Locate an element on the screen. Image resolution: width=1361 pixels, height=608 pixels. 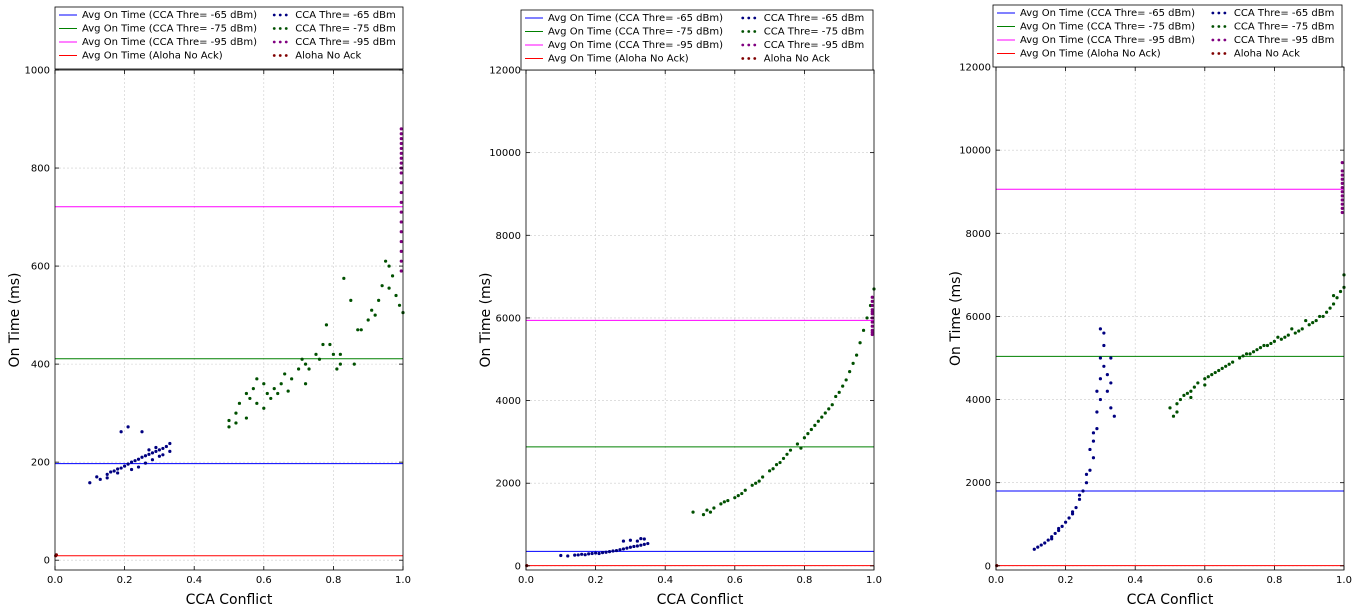
legend-entry: Avg On Time (Aloha No Ack) is located at coordinates (618, 59).